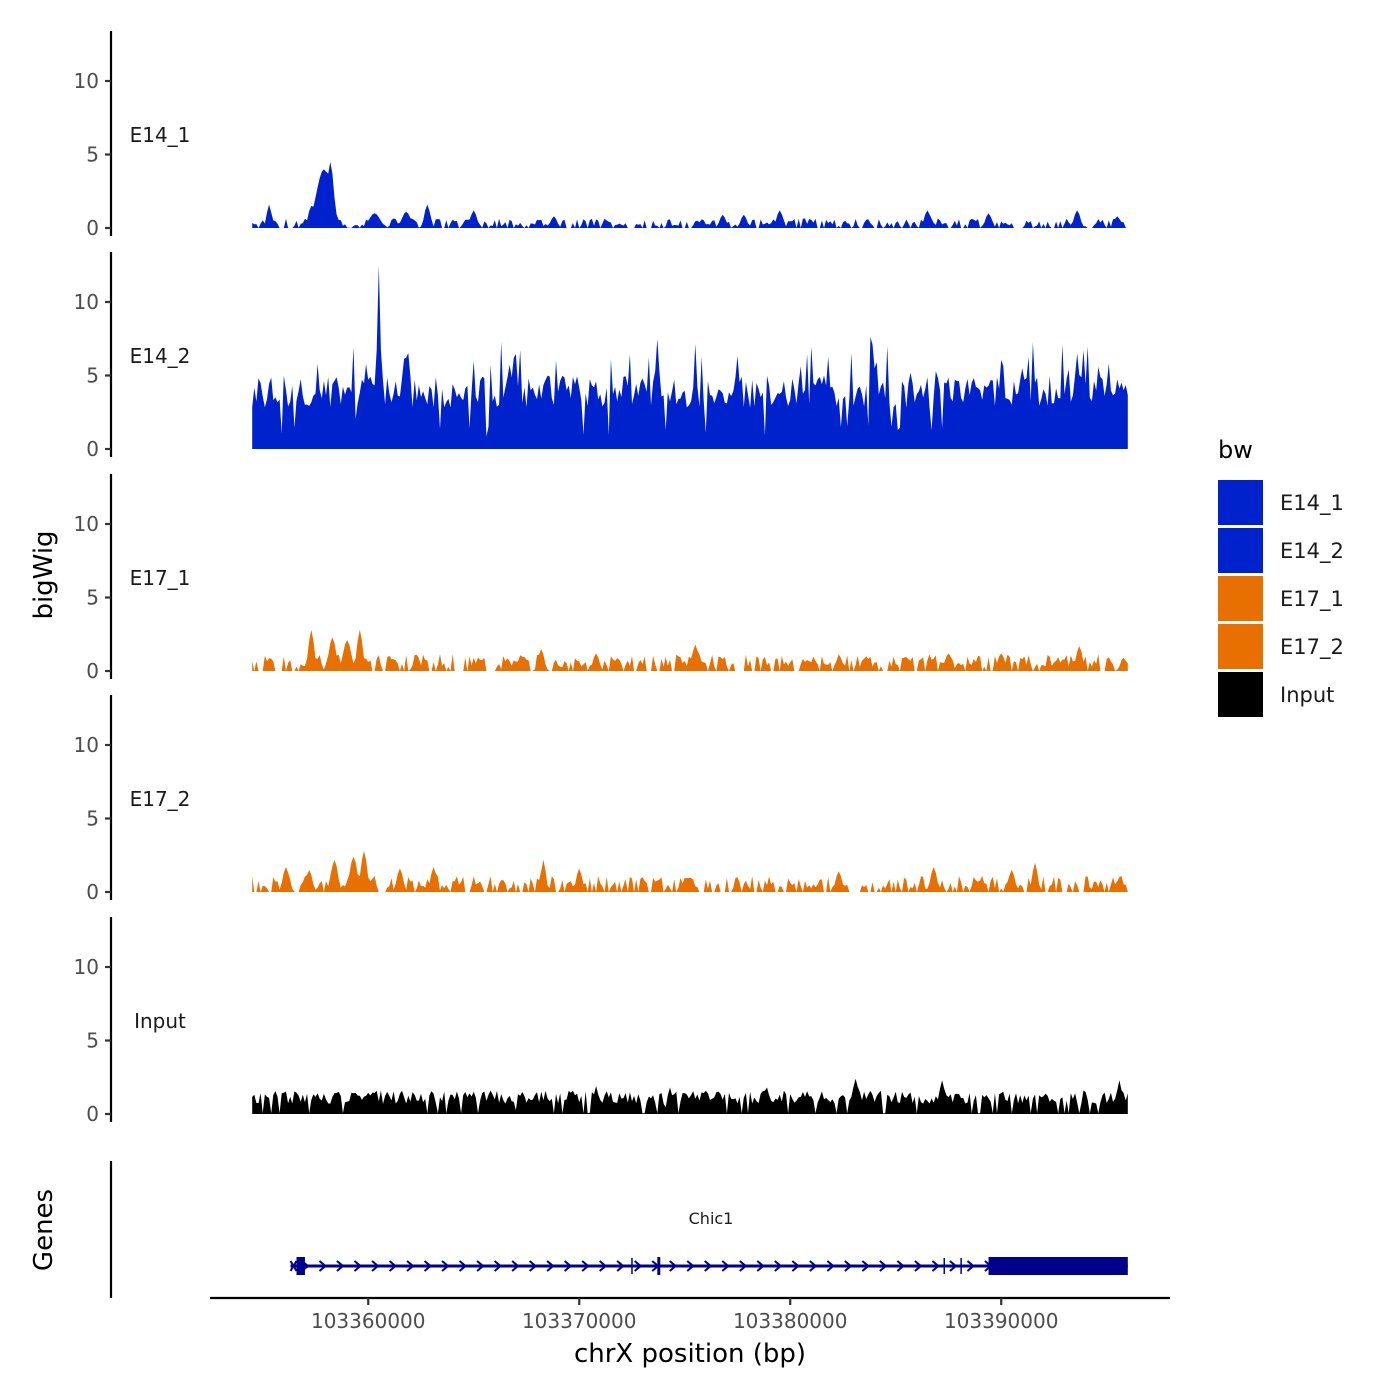  Describe the element at coordinates (368, 1321) in the screenshot. I see `x-tick-label: 103360000` at that location.